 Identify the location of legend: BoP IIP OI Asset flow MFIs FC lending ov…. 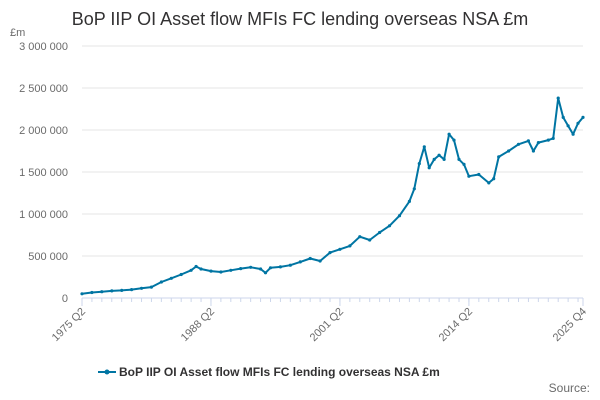
(269, 372).